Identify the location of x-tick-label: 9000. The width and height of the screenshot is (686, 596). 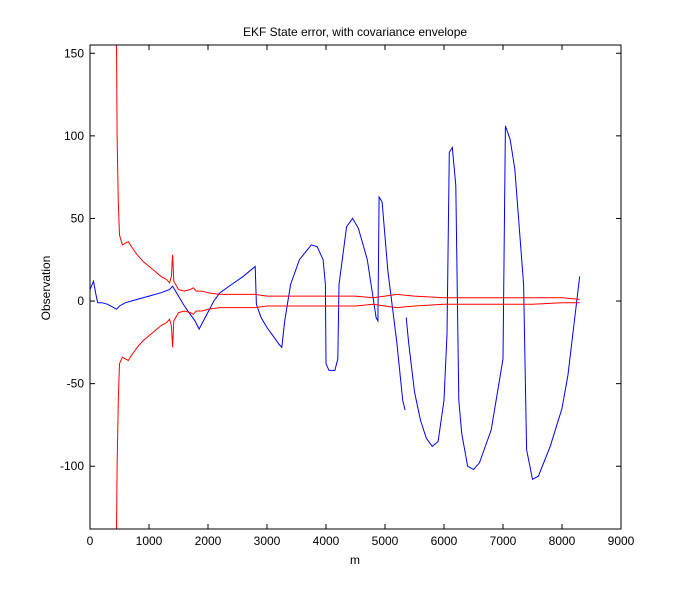
(621, 541).